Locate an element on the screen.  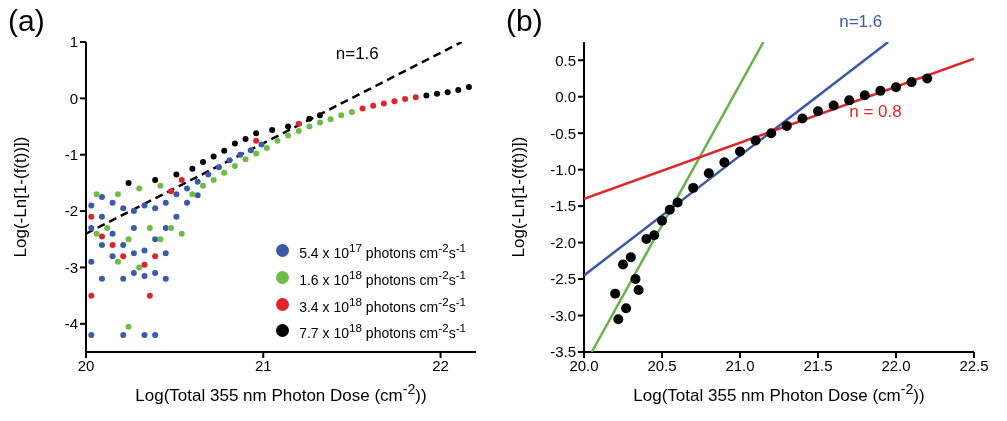
x-tick-label: 20 is located at coordinates (86, 365).